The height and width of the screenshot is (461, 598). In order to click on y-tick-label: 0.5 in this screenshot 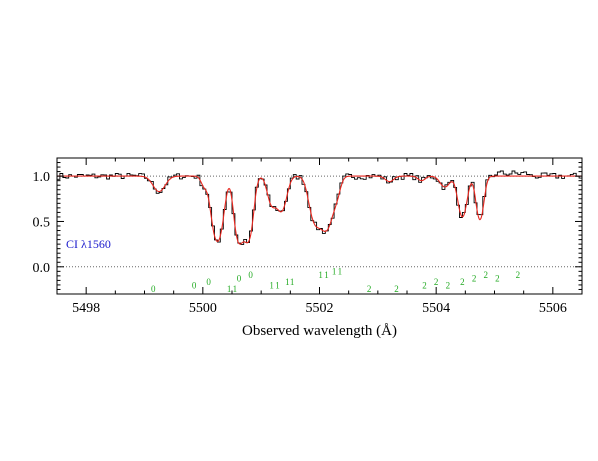, I will do `click(42, 222)`.